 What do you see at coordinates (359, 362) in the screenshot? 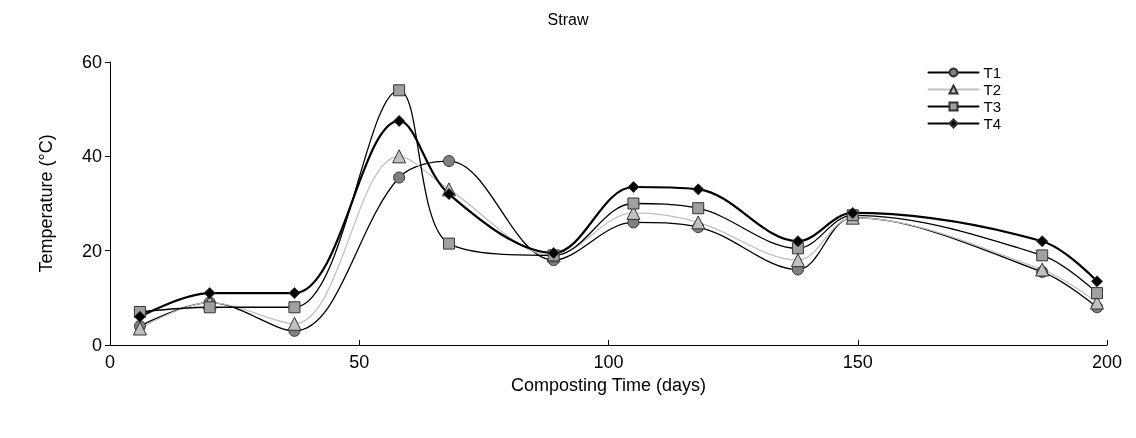
I see `x-tick-label: 50` at bounding box center [359, 362].